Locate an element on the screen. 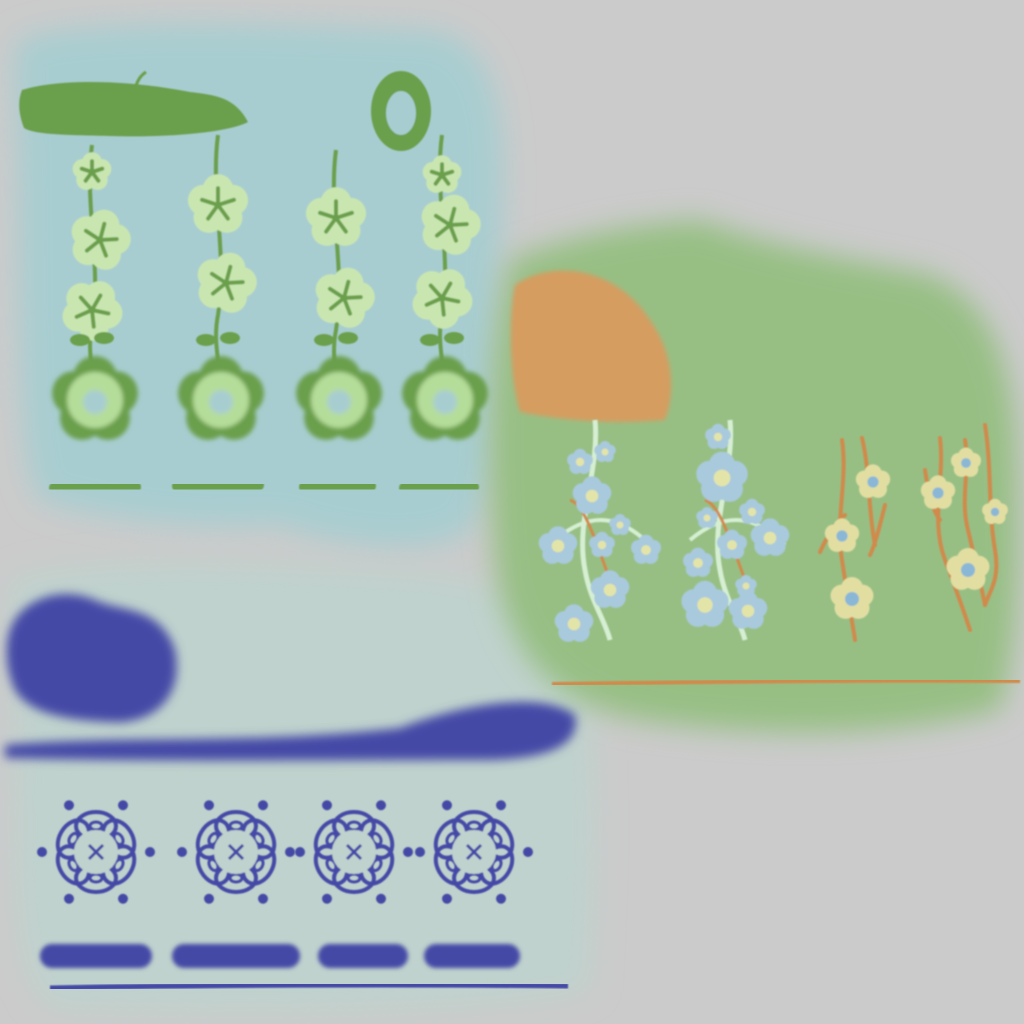 This screenshot has height=1024, width=1024. ground-line is located at coordinates (786, 682).